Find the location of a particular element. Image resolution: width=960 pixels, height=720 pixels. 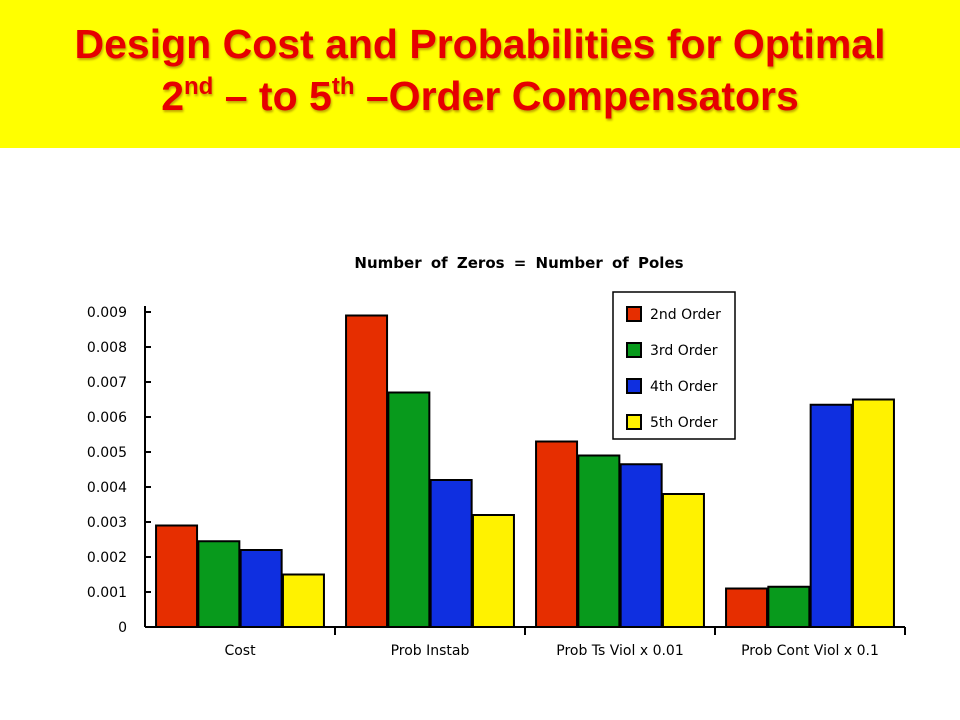

title-part-3: –Order Compensators is located at coordinates (576, 96).